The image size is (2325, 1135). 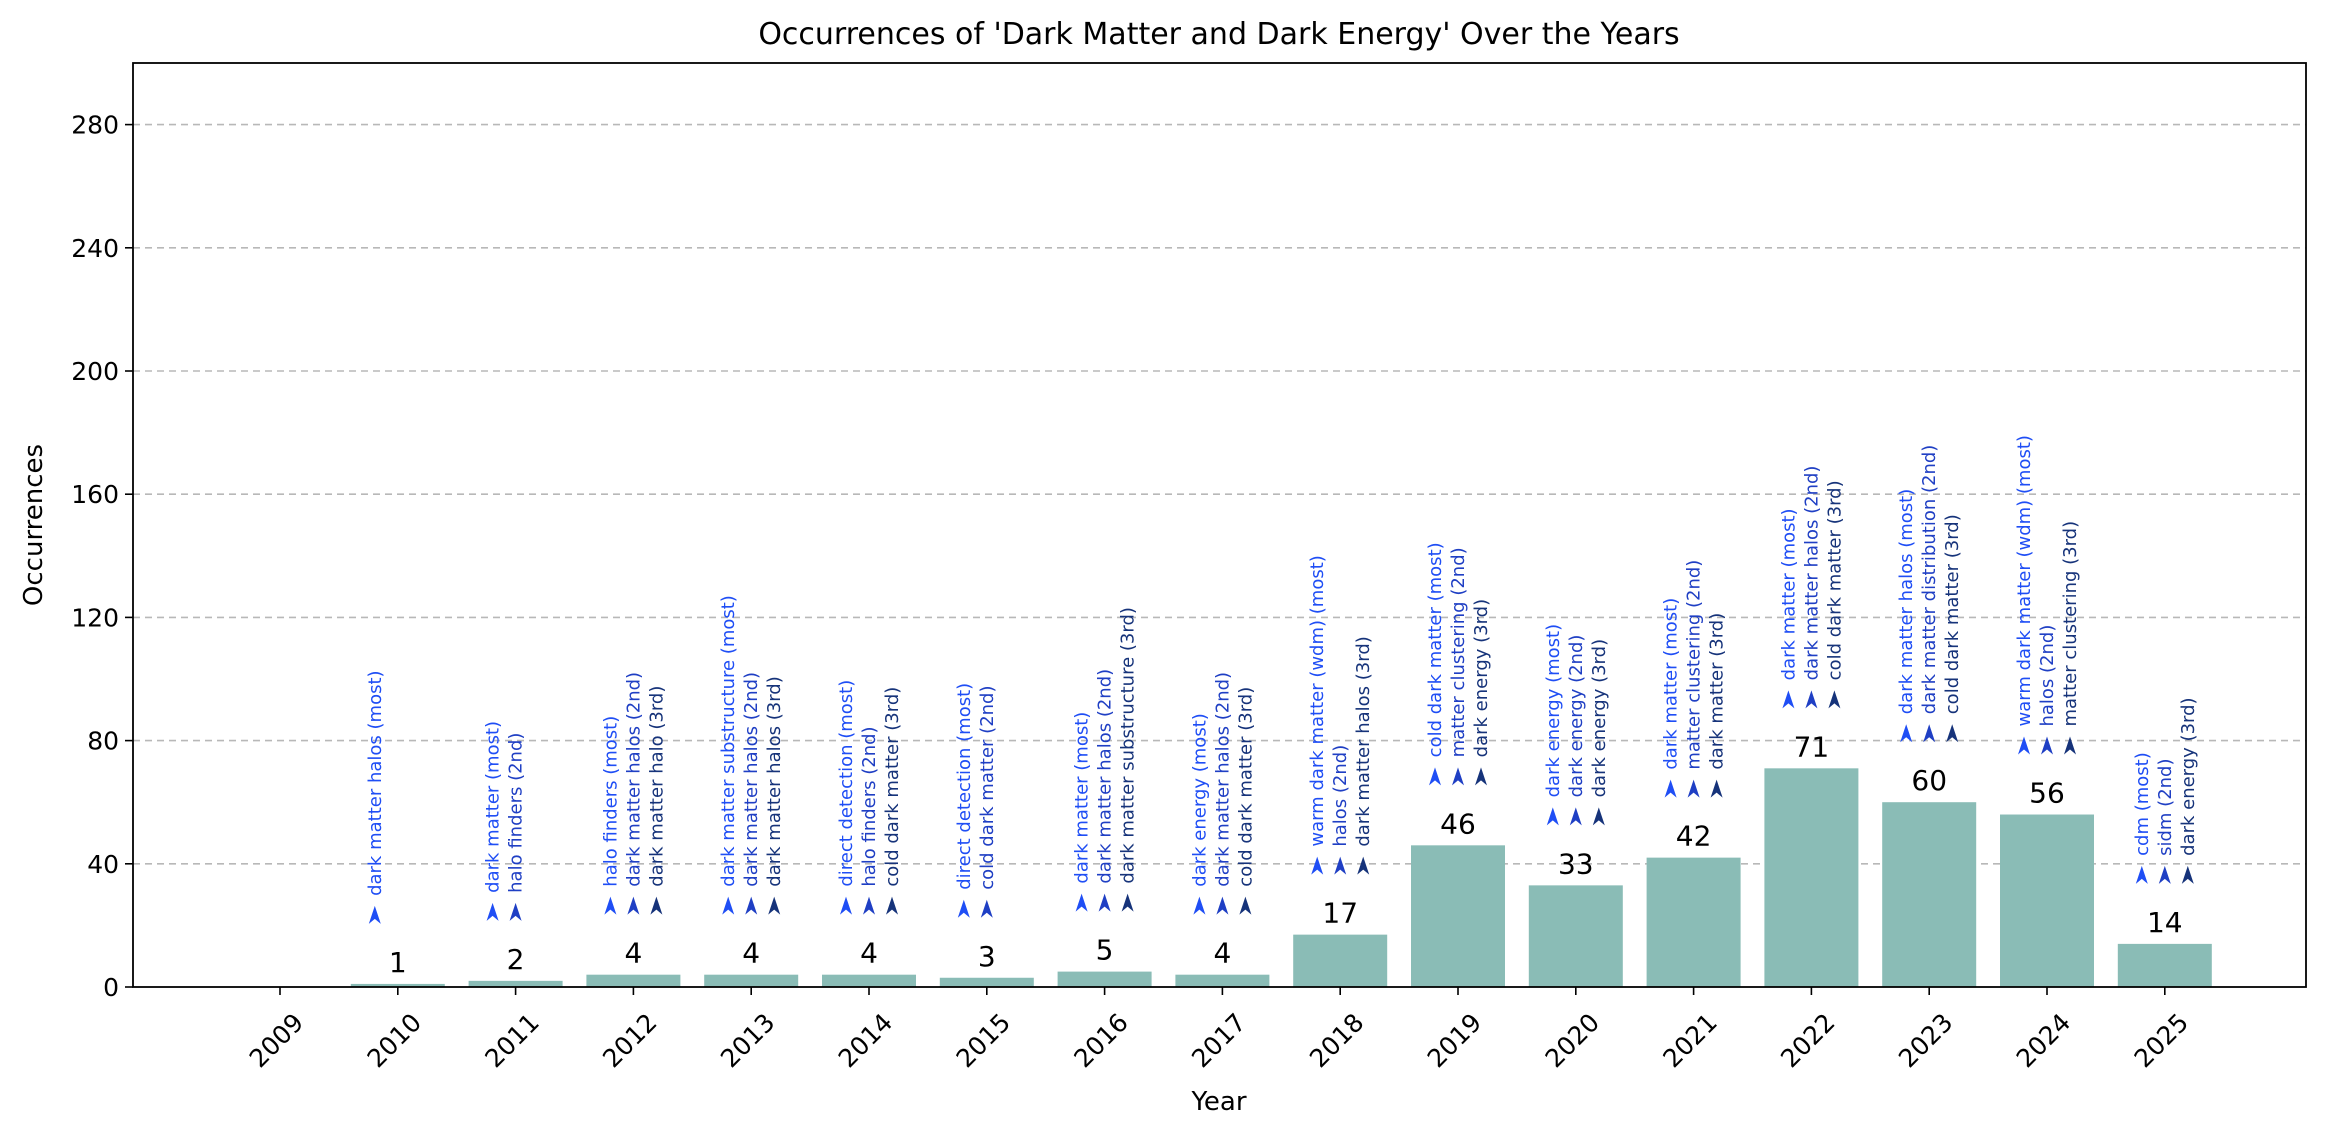 What do you see at coordinates (103, 741) in the screenshot?
I see `y-tick-label: 80` at bounding box center [103, 741].